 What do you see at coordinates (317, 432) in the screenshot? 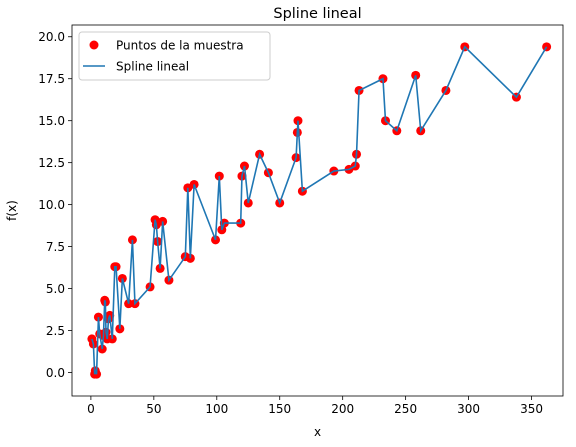
I see `x-axis-label: x` at bounding box center [317, 432].